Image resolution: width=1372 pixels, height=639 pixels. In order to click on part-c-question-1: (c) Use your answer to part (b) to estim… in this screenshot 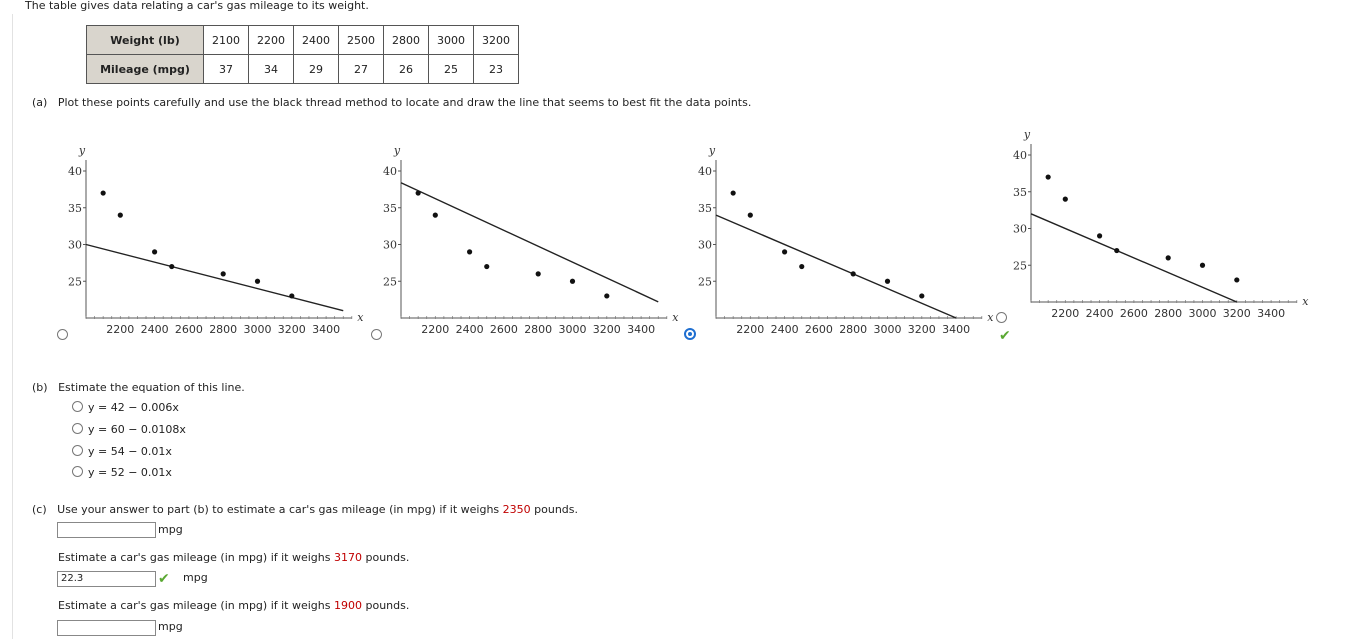, I will do `click(305, 509)`.